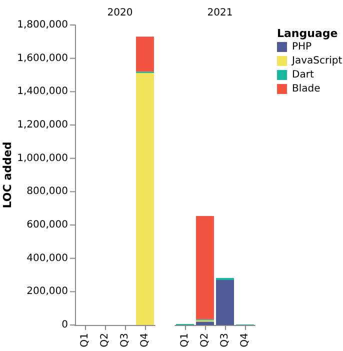 This screenshot has width=343, height=351. What do you see at coordinates (42, 125) in the screenshot?
I see `y-tick-label: 1,200,000` at bounding box center [42, 125].